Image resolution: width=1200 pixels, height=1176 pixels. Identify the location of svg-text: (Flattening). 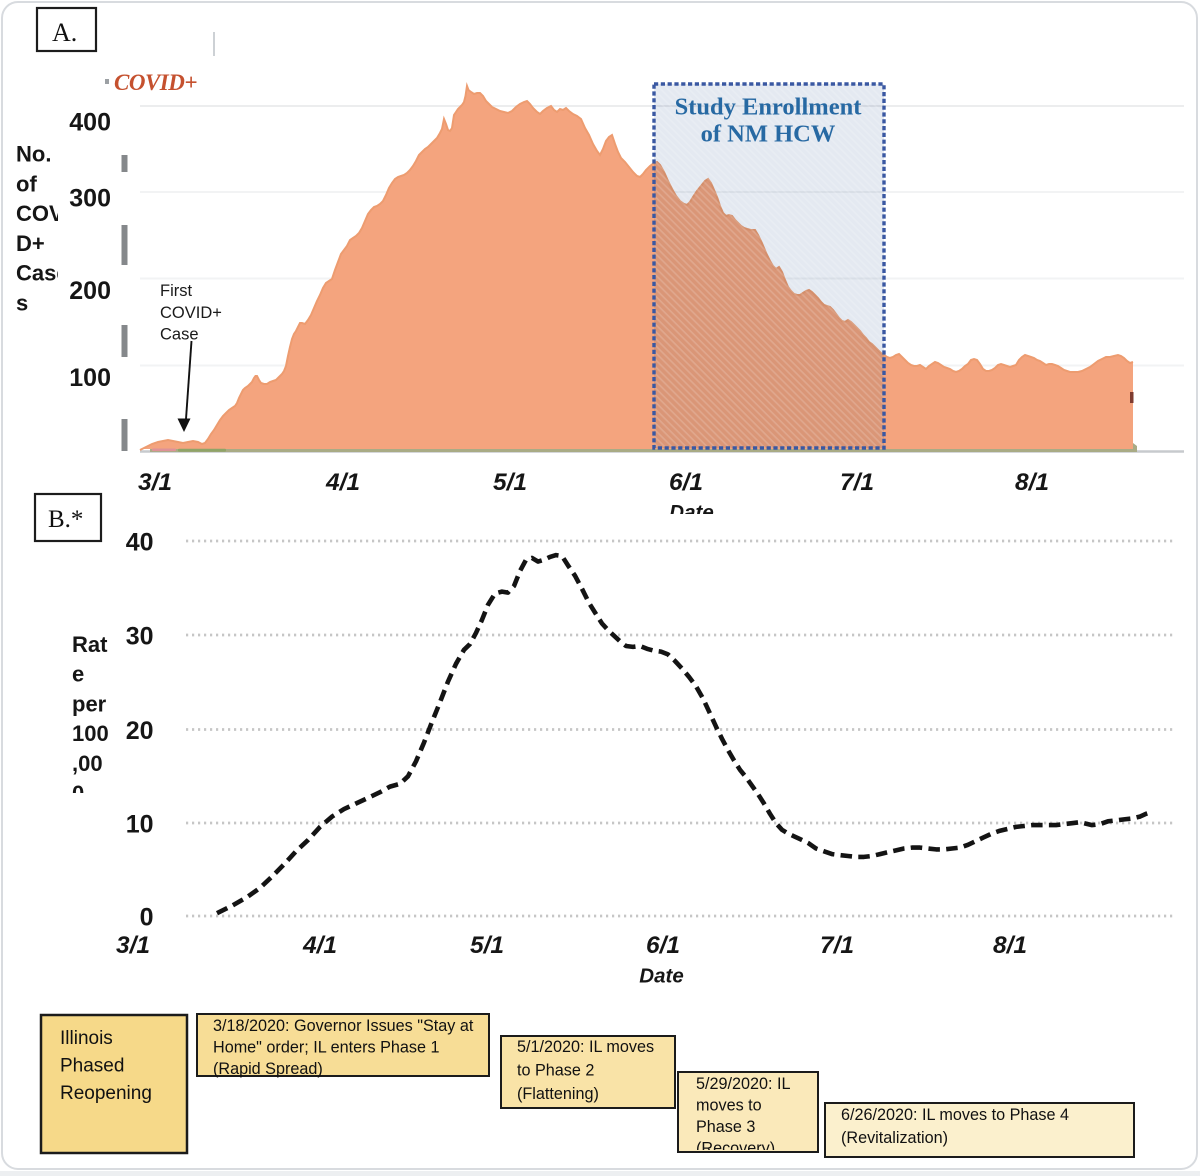
(558, 1094).